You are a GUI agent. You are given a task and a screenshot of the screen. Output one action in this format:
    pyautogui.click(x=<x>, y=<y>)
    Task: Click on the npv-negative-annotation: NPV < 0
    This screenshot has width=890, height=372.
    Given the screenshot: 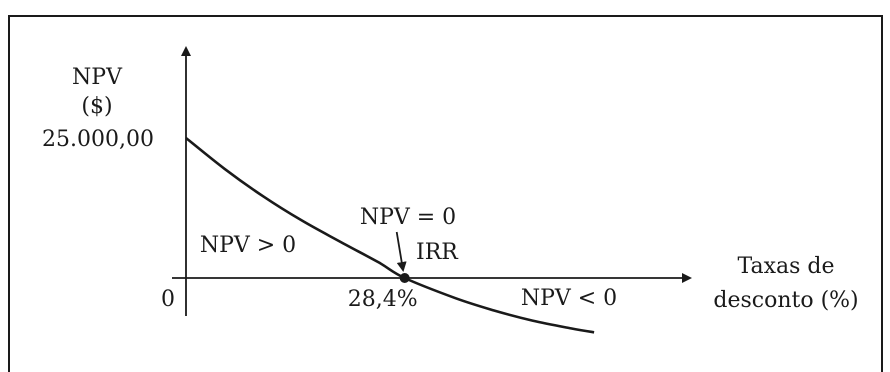 What is the action you would take?
    pyautogui.click(x=569, y=298)
    